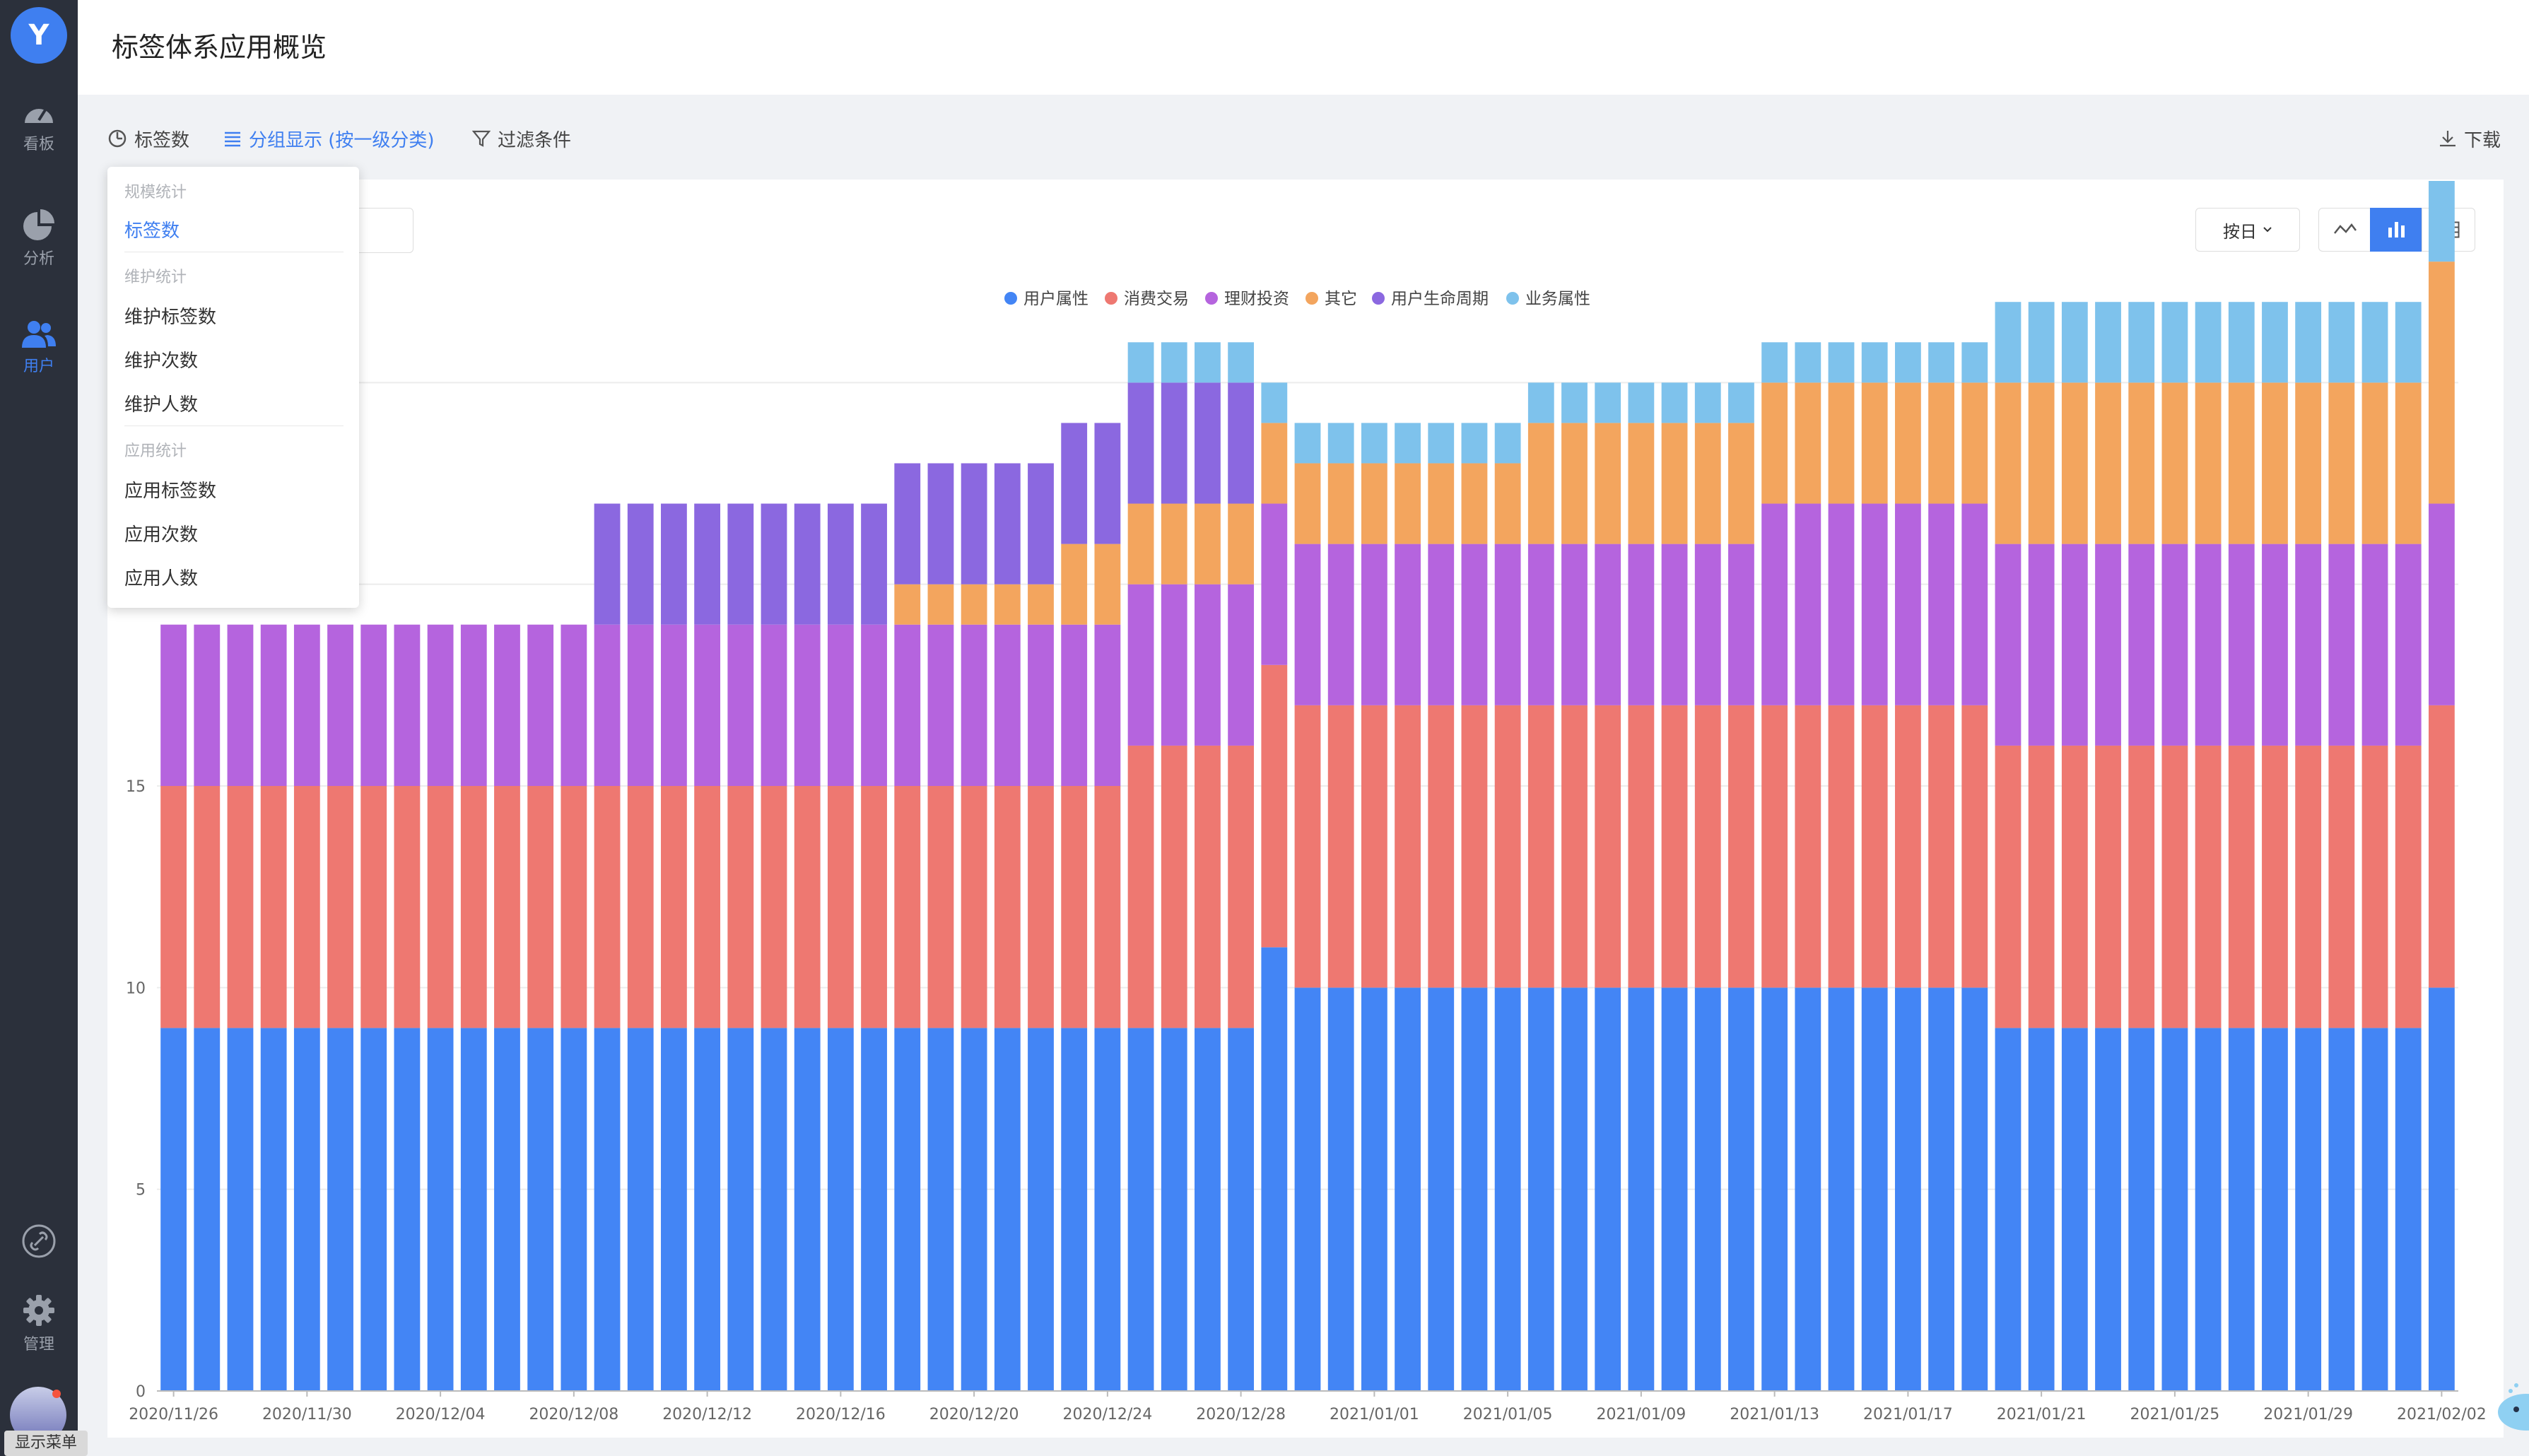 This screenshot has width=2529, height=1456. I want to click on list-icon, so click(232, 139).